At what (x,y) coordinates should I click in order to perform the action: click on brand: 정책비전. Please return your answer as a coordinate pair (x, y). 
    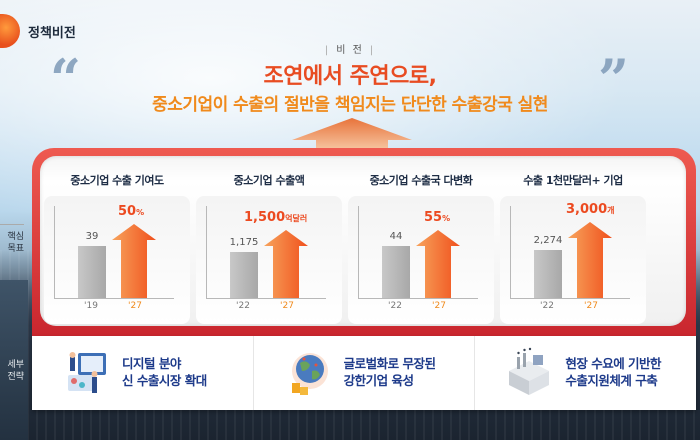
    Looking at the image, I should click on (38, 31).